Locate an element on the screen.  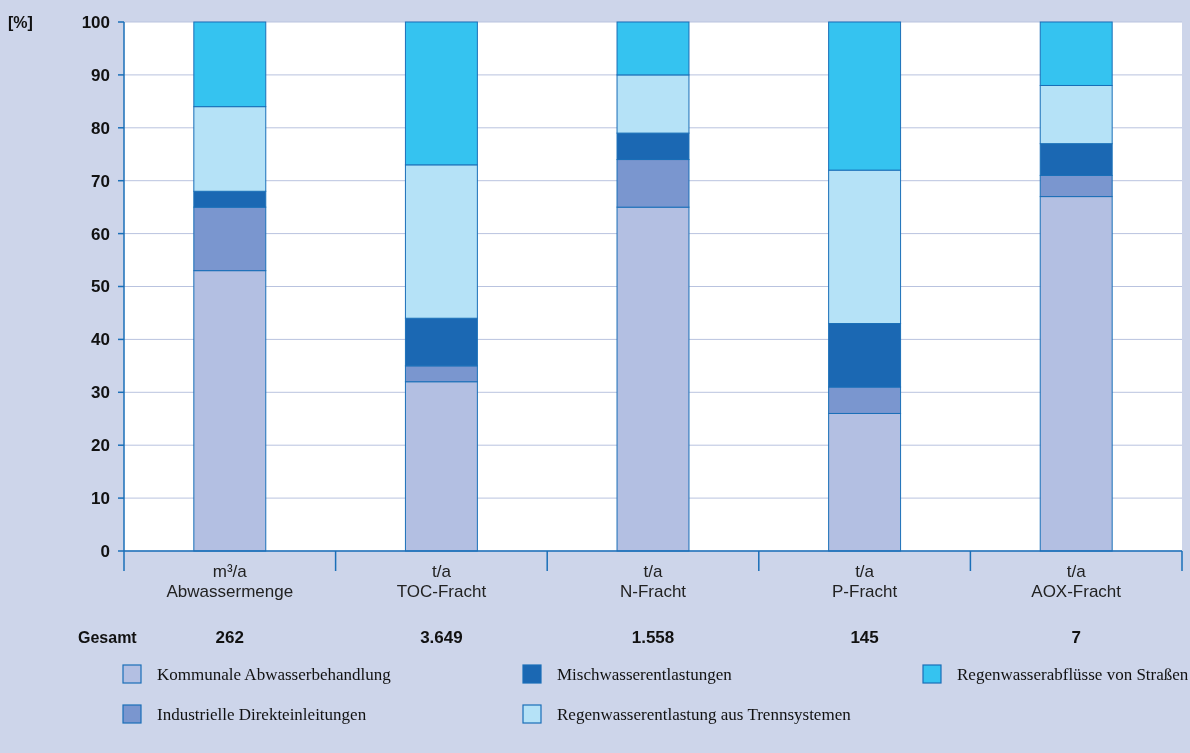
y-tick-label: 20 is located at coordinates (100, 446).